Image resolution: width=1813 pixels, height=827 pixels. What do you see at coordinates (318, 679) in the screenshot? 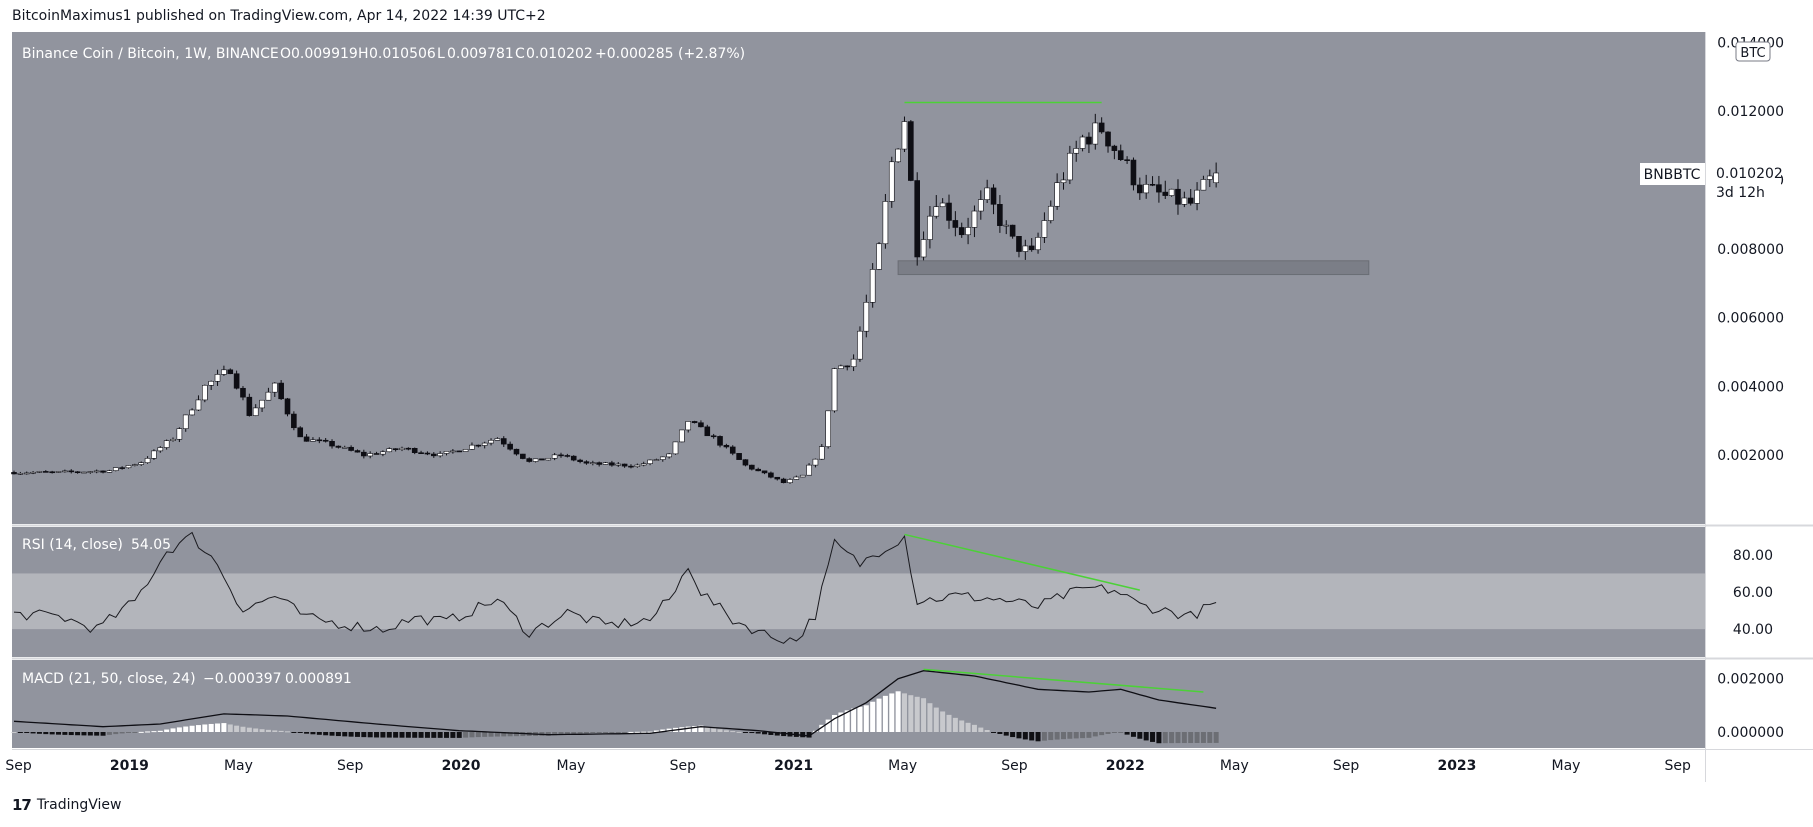
I see `macd-value-2: 0.000891` at bounding box center [318, 679].